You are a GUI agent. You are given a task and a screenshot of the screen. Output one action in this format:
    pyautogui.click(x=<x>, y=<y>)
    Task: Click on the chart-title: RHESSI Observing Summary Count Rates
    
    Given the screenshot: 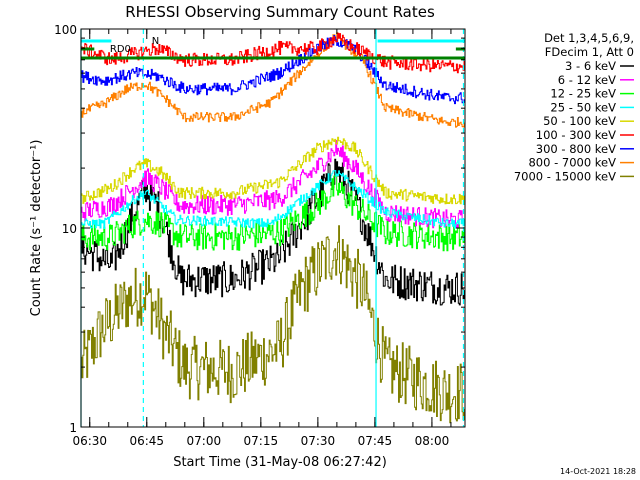 What is the action you would take?
    pyautogui.click(x=280, y=12)
    